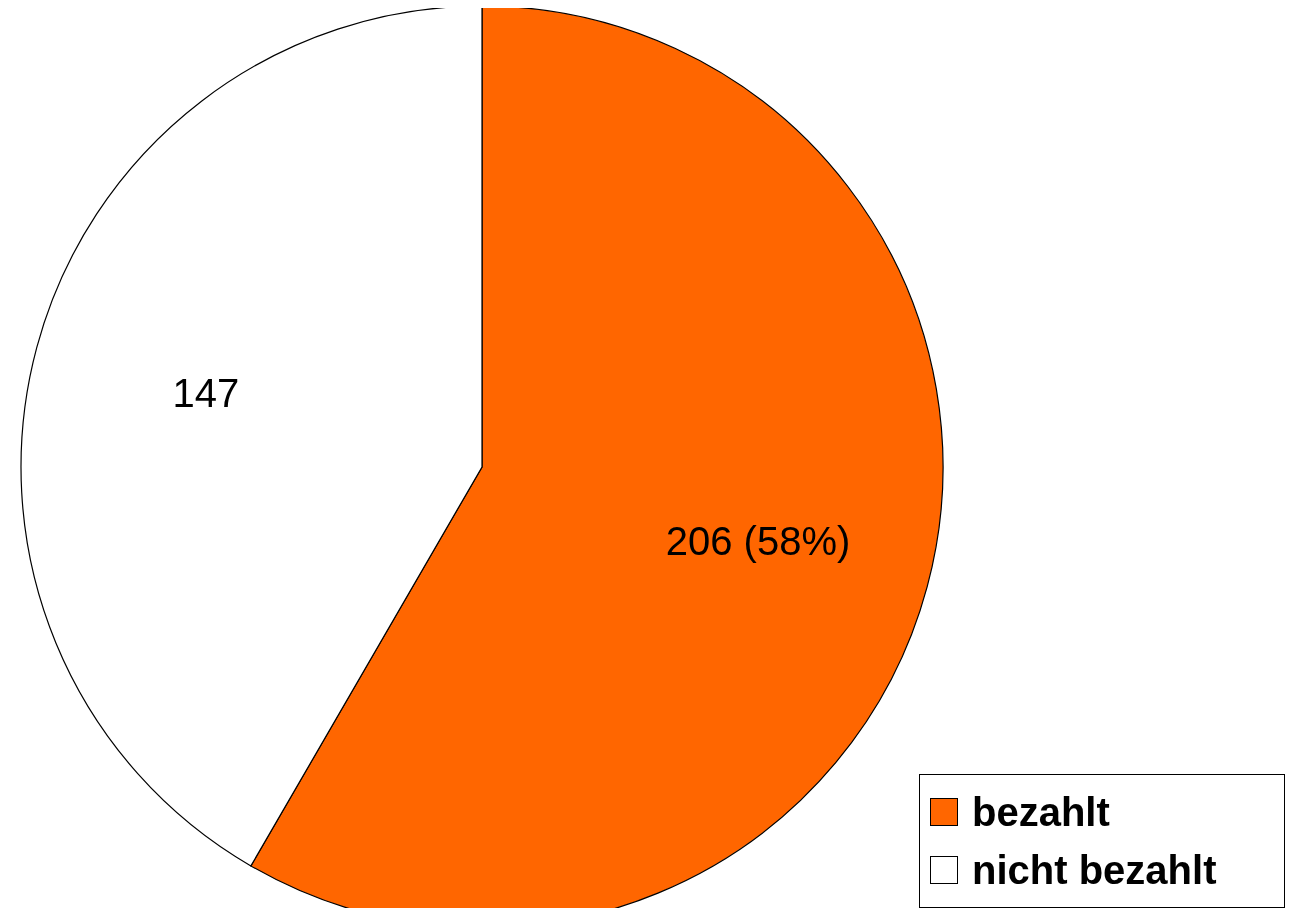  Describe the element at coordinates (1041, 812) in the screenshot. I see `legend-label: bezahlt` at that location.